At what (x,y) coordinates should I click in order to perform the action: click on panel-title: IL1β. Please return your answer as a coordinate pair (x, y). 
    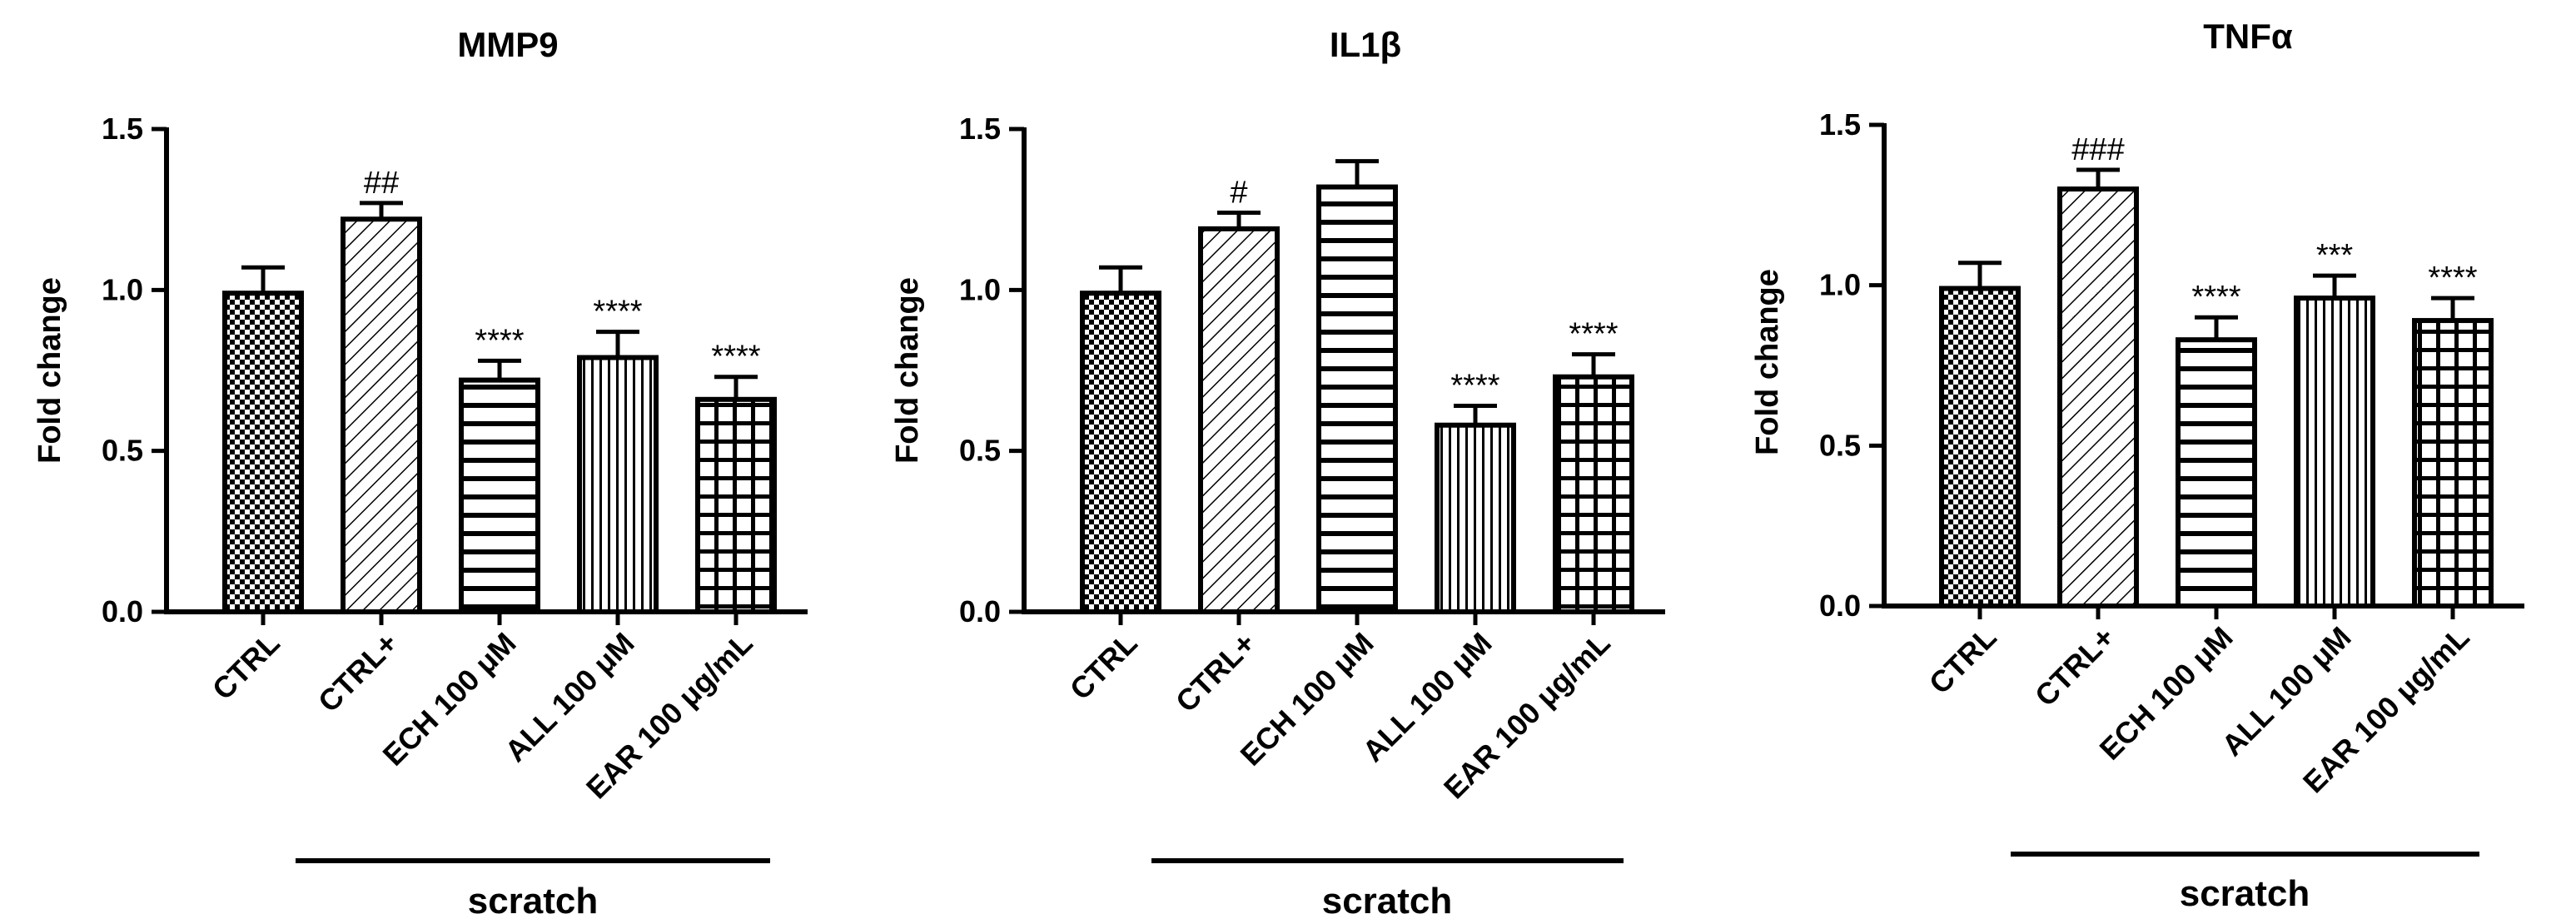
    Looking at the image, I should click on (1365, 44).